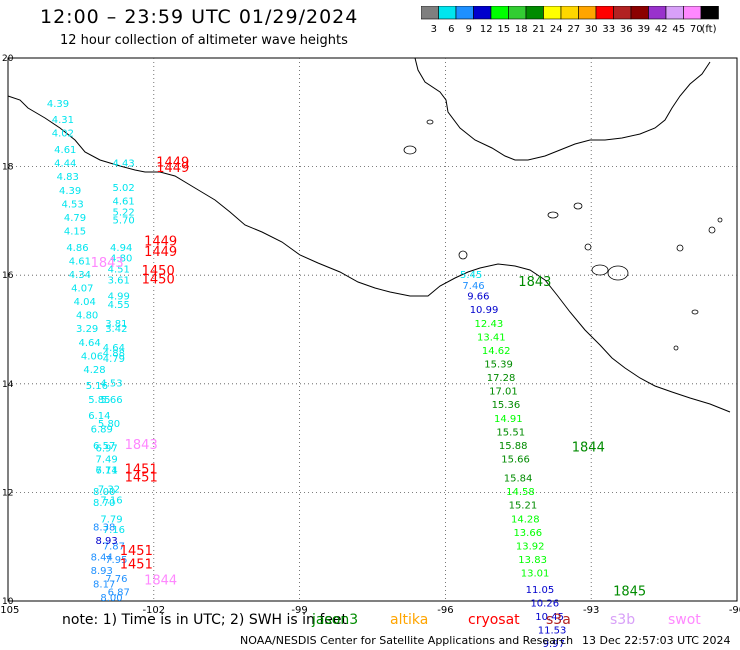 This screenshot has height=650, width=740. Describe the element at coordinates (116, 579) in the screenshot. I see `wave-height-label: 7.76` at that location.